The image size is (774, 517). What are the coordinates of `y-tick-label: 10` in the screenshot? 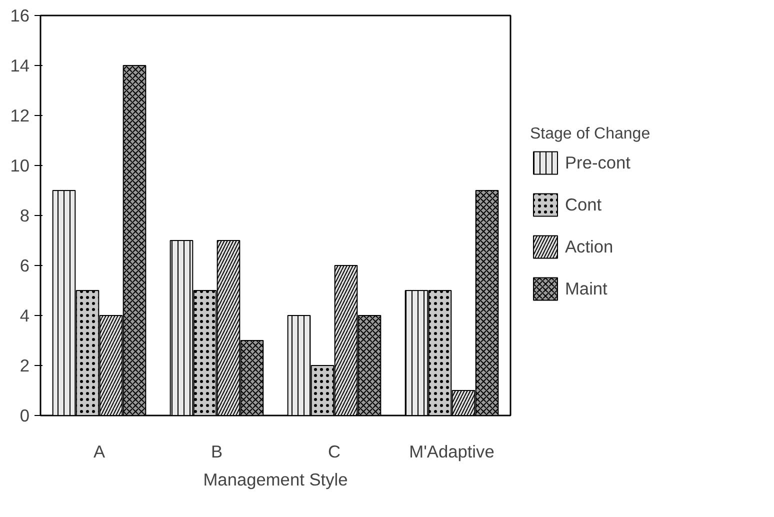 It's located at (20, 166).